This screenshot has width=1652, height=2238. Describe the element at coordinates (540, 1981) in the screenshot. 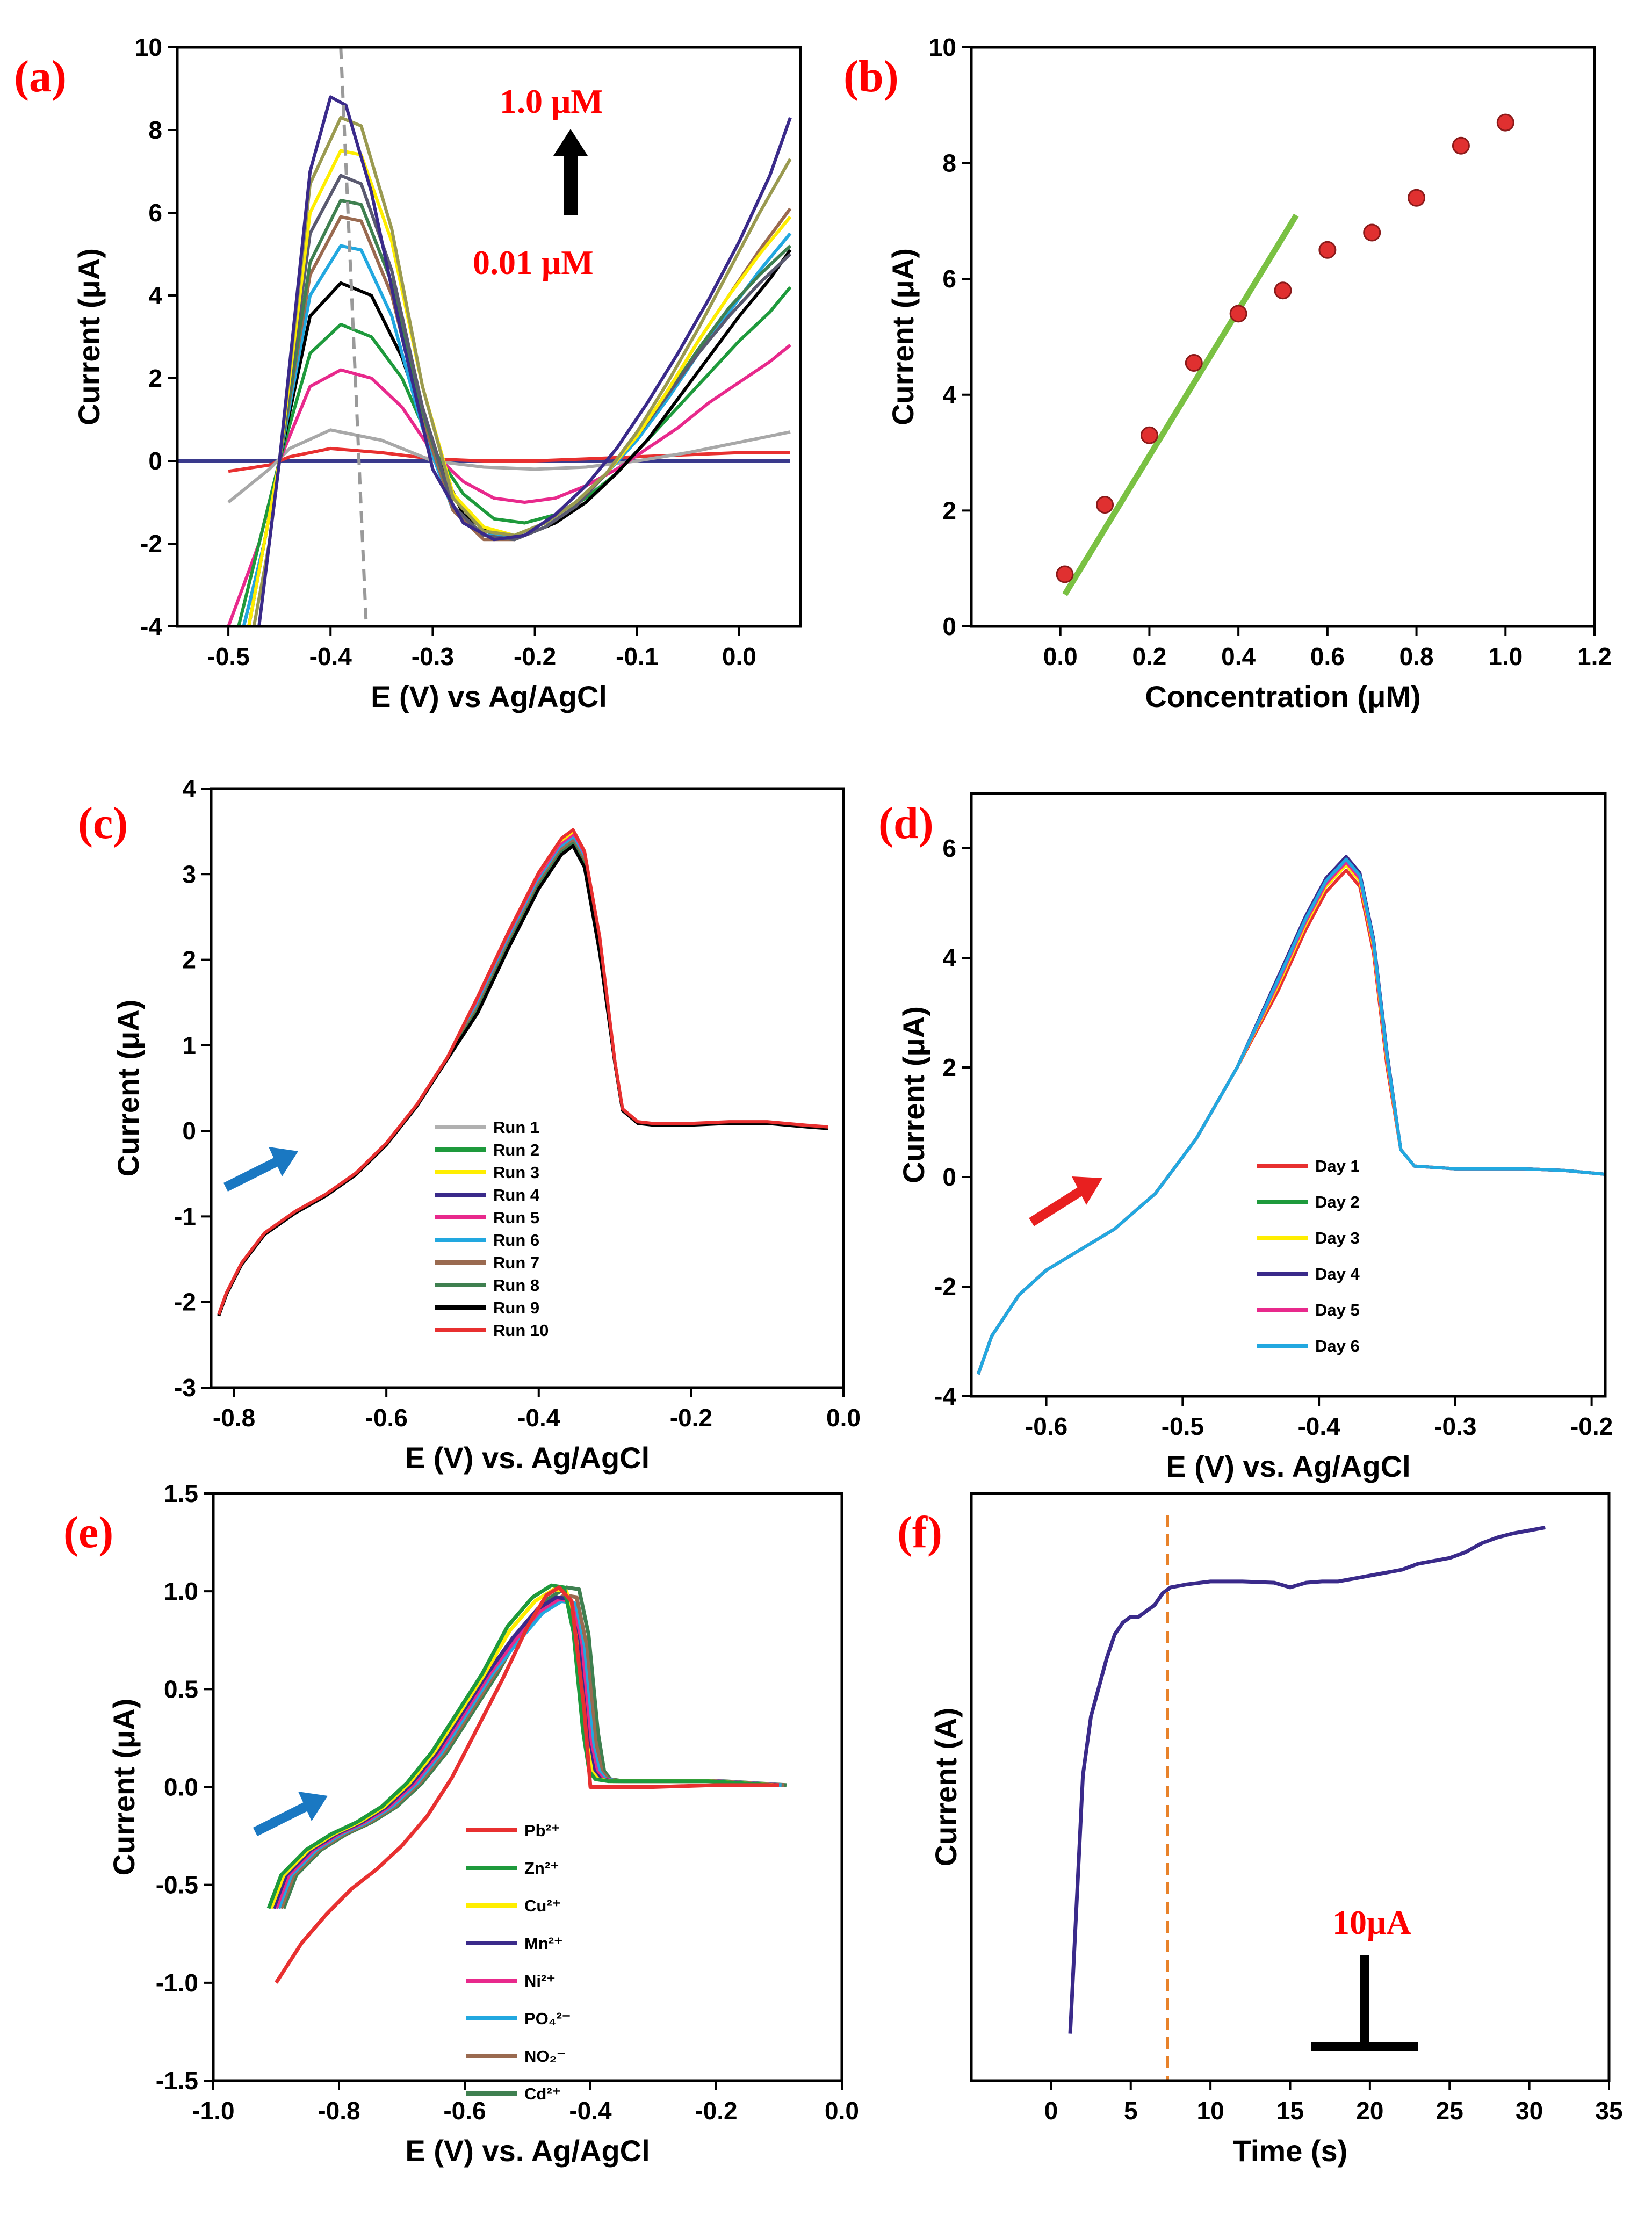

I see `legend-label: Ni²⁺` at that location.